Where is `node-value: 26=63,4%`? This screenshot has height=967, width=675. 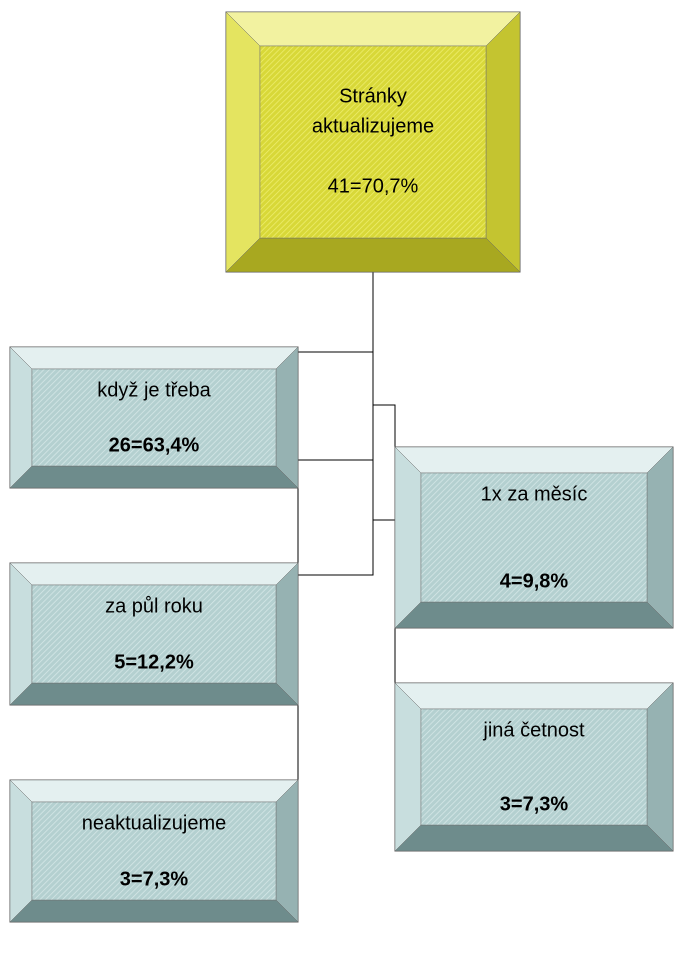
node-value: 26=63,4% is located at coordinates (154, 445).